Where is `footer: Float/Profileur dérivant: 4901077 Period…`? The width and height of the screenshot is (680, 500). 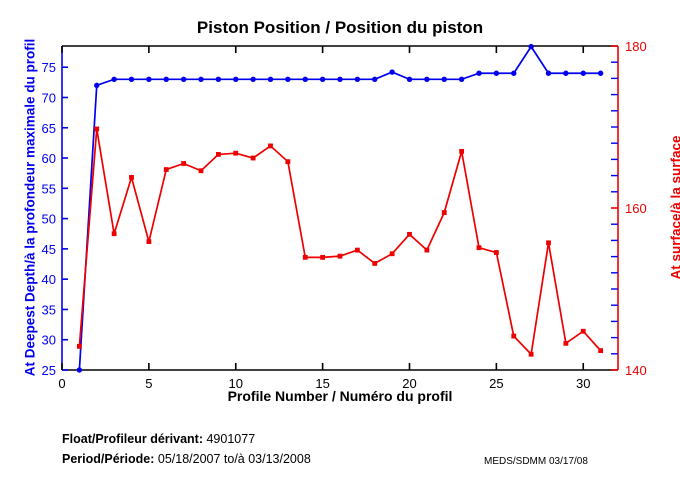 footer: Float/Profileur dérivant: 4901077 Period… is located at coordinates (340, 460).